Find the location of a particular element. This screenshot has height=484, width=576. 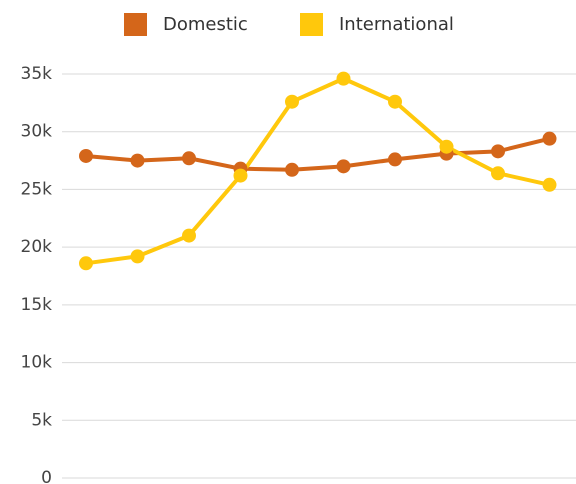

y-tick-label: 35k is located at coordinates (37, 74).